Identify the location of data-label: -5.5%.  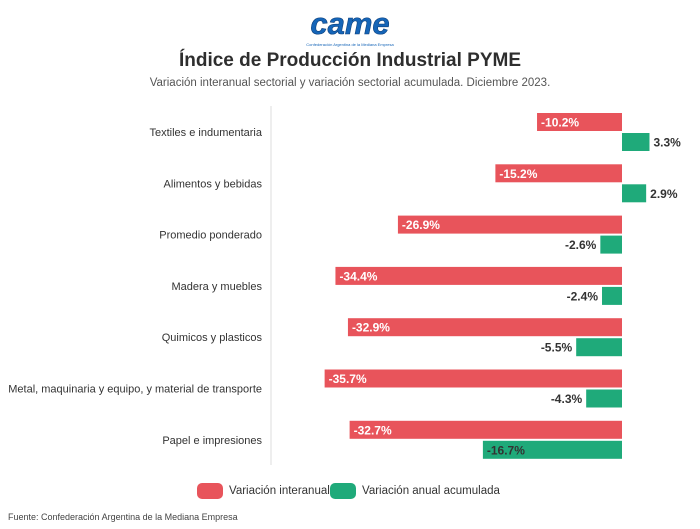
(557, 348).